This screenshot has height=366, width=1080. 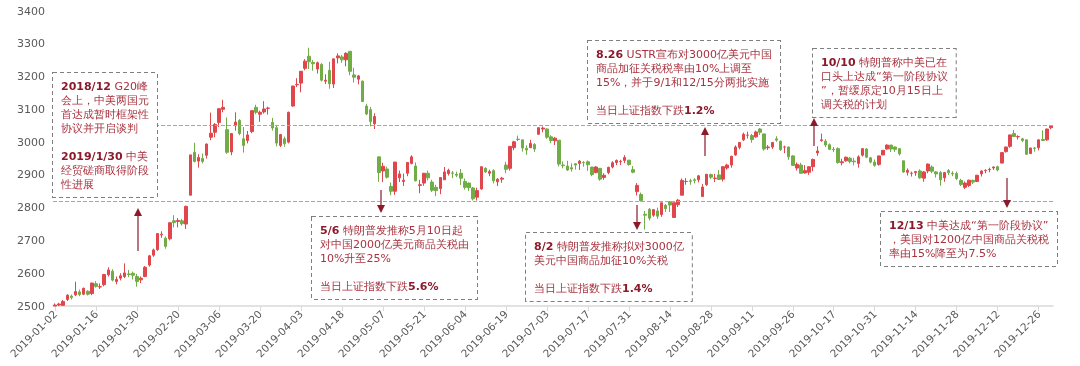 I want to click on annotation: 当日上证指数下跌1.2%, so click(x=655, y=110).